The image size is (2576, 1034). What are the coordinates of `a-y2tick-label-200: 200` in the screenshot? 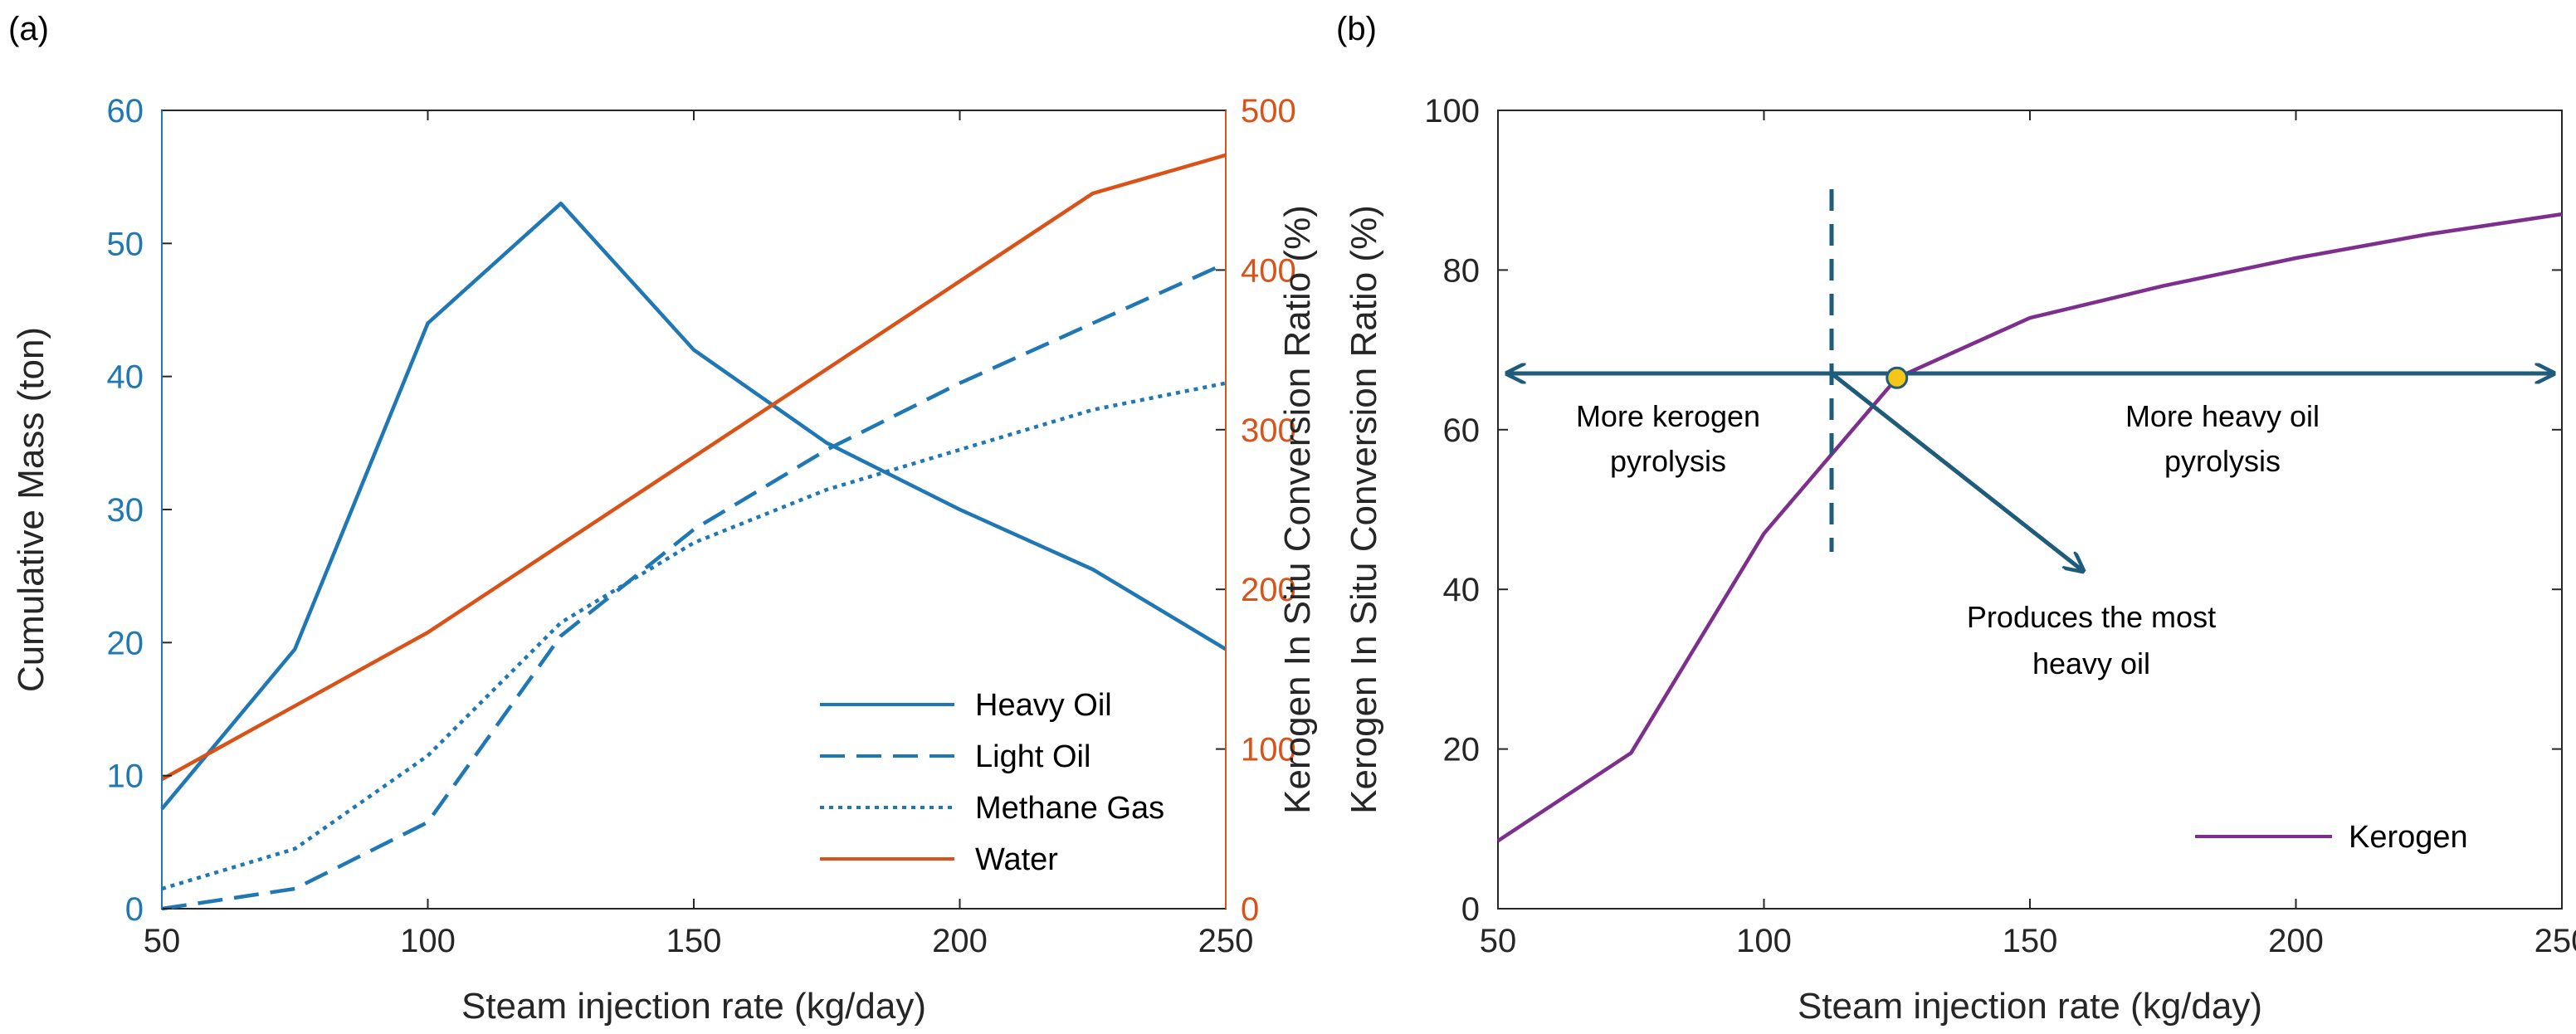 It's located at (1269, 590).